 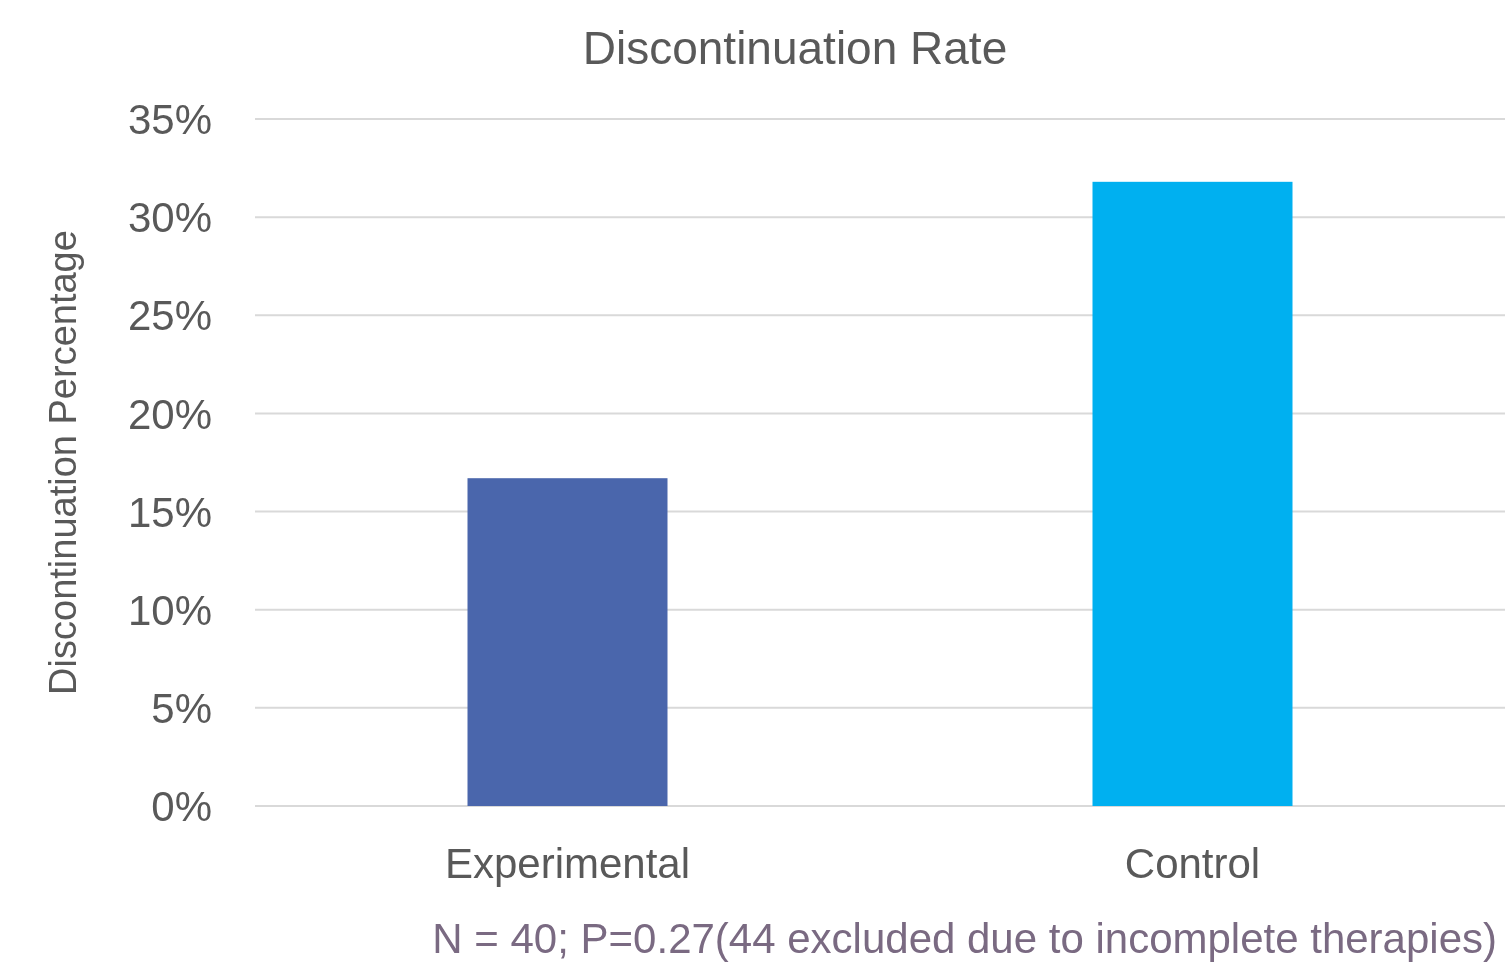 What do you see at coordinates (169, 316) in the screenshot?
I see `y-tick-label: 25%` at bounding box center [169, 316].